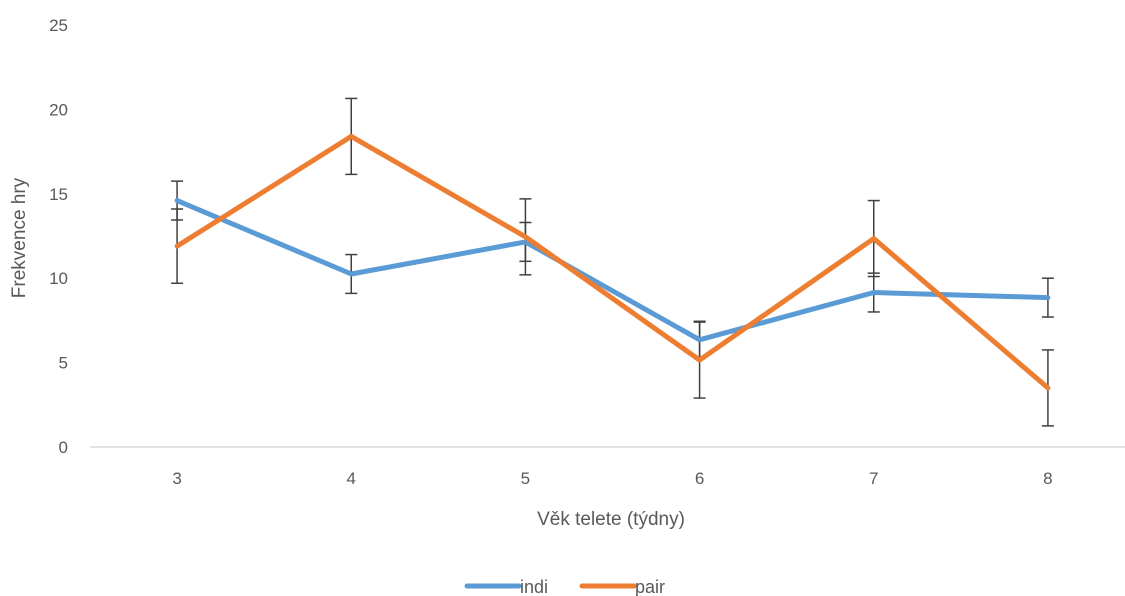  What do you see at coordinates (506, 586) in the screenshot?
I see `legend-item-indi: indi` at bounding box center [506, 586].